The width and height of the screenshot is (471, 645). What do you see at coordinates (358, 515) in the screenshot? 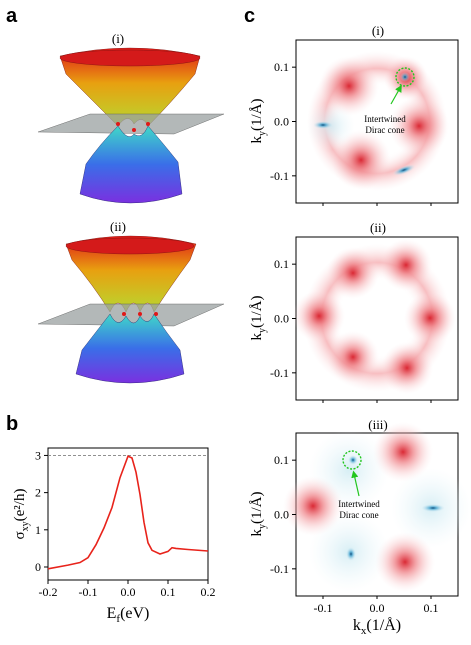
I see `annotation-iii-line2: Dirac cone` at bounding box center [358, 515].